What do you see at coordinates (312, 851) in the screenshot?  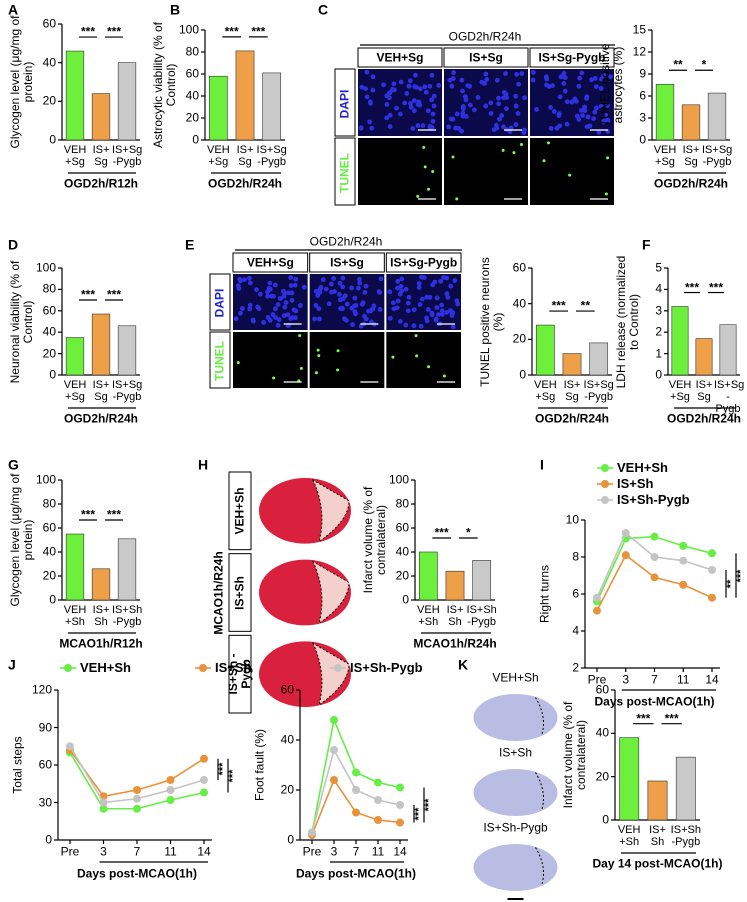 I see `x-tick-label: Pre` at bounding box center [312, 851].